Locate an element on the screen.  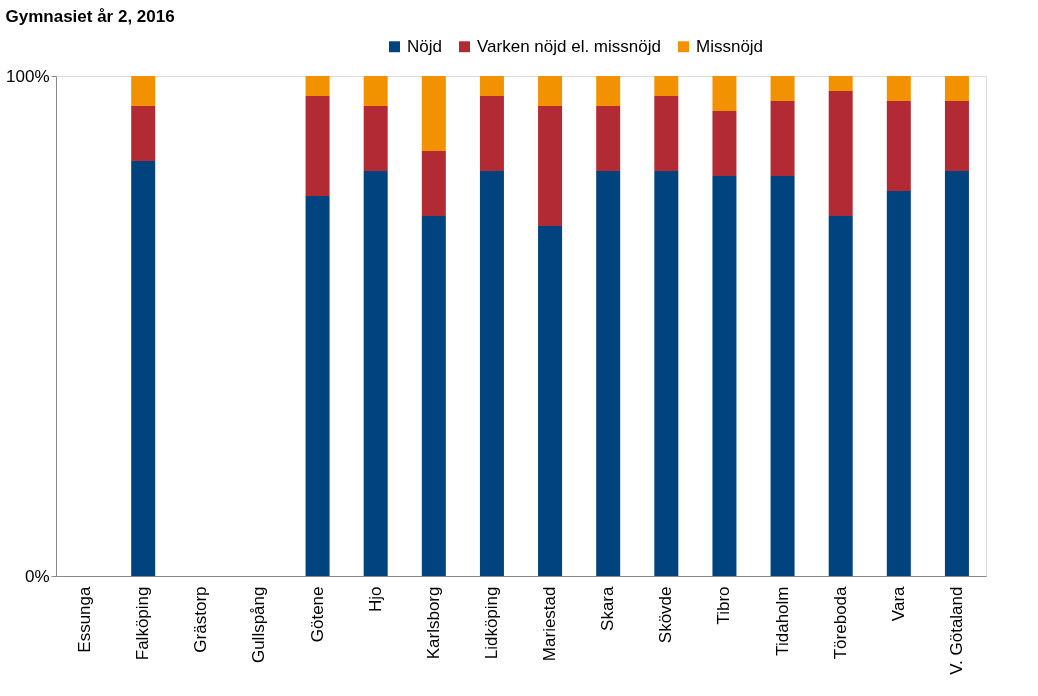
legend-label: Missnöjd is located at coordinates (730, 46).